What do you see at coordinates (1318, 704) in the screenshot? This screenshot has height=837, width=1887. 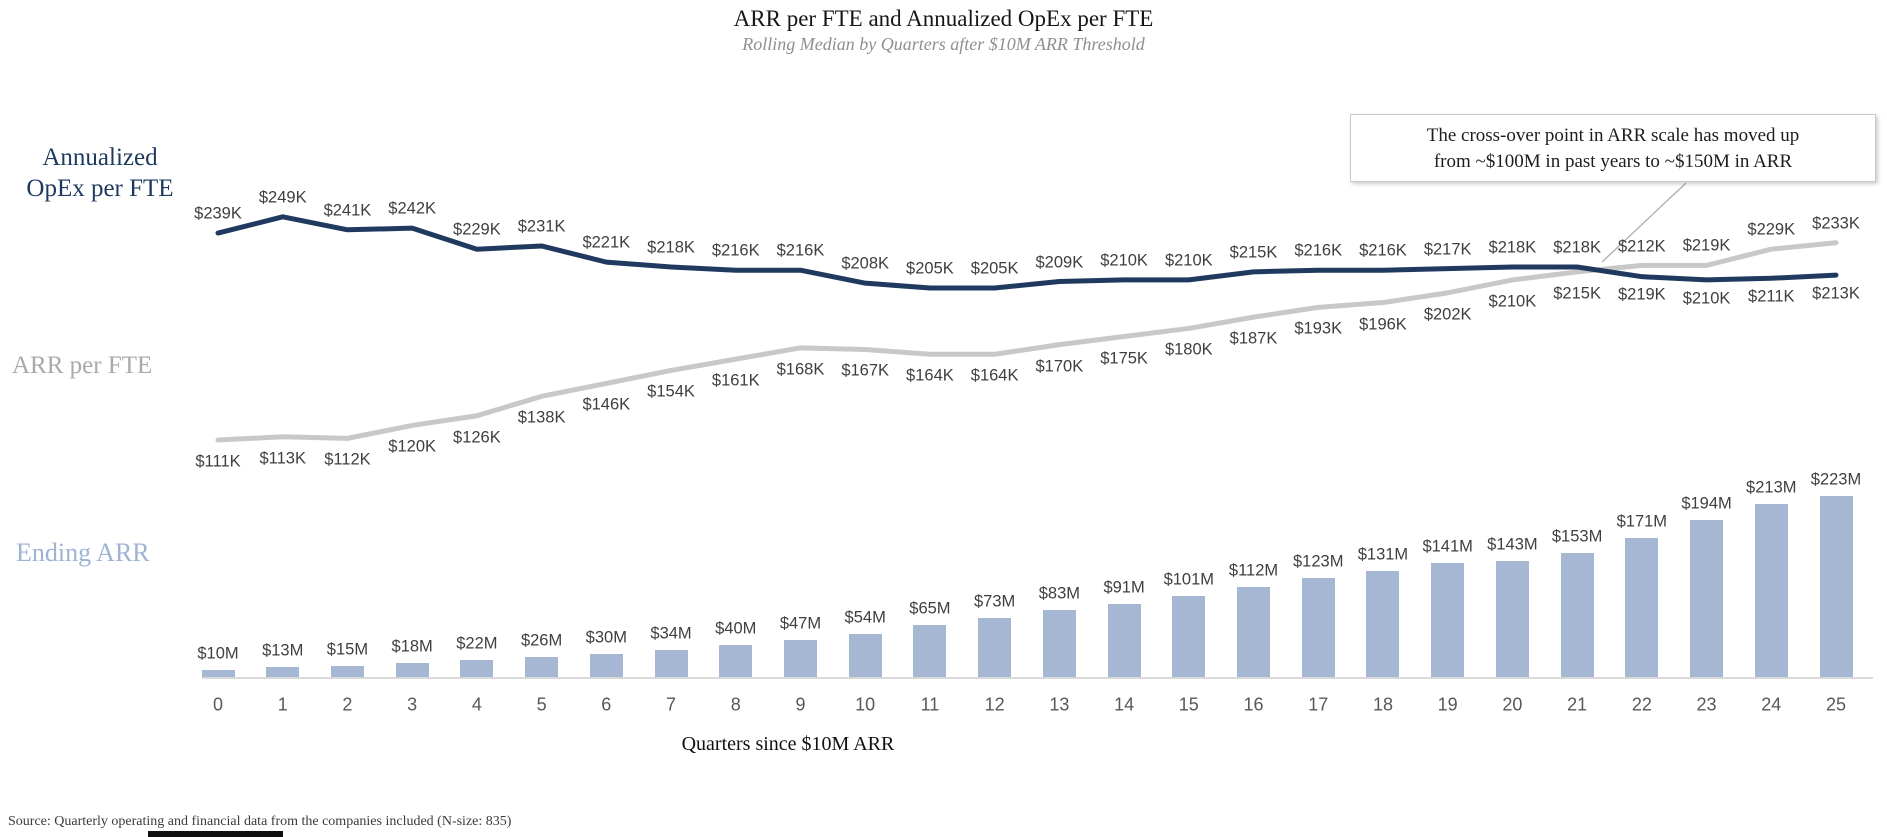 I see `x-tick-label: 17` at bounding box center [1318, 704].